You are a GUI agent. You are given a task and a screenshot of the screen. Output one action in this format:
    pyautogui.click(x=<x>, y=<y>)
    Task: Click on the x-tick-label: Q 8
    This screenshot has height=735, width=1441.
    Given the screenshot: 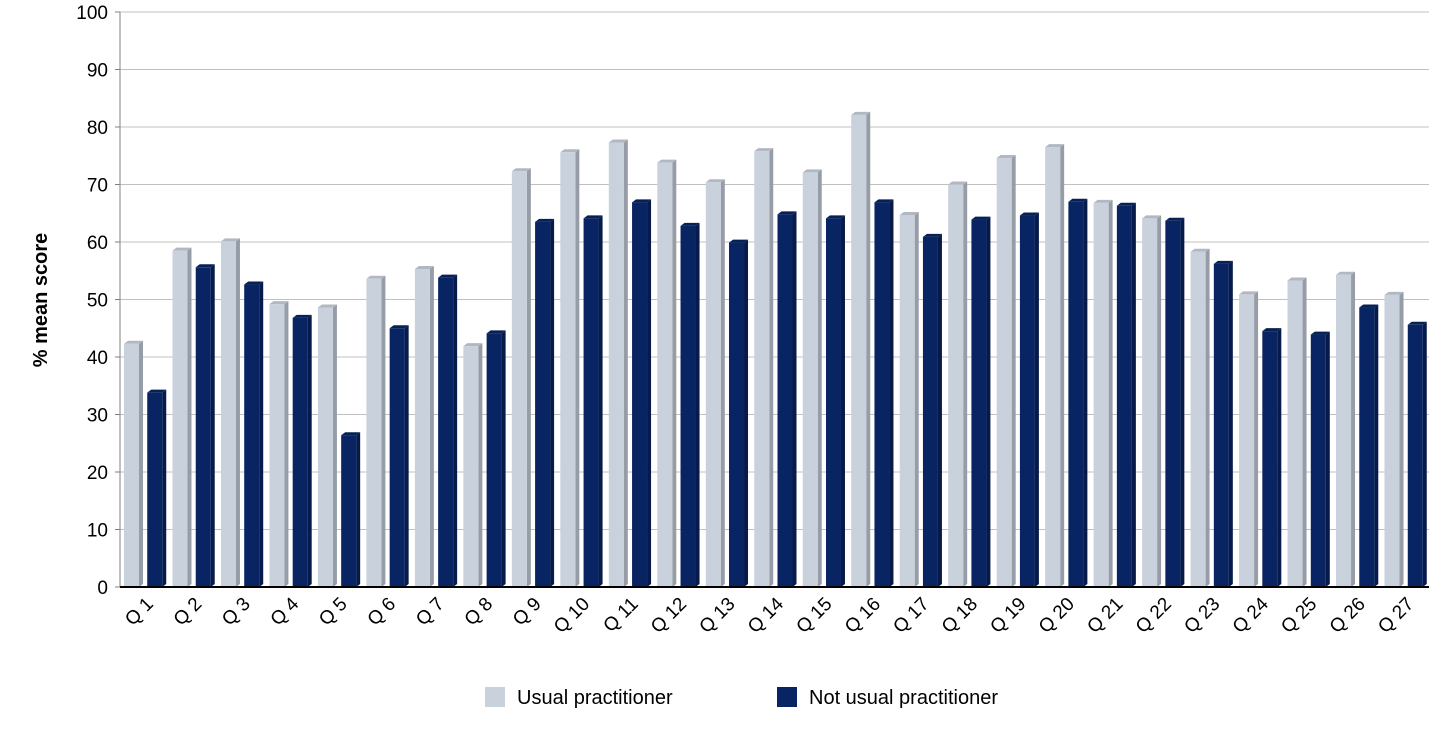 What is the action you would take?
    pyautogui.click(x=479, y=612)
    